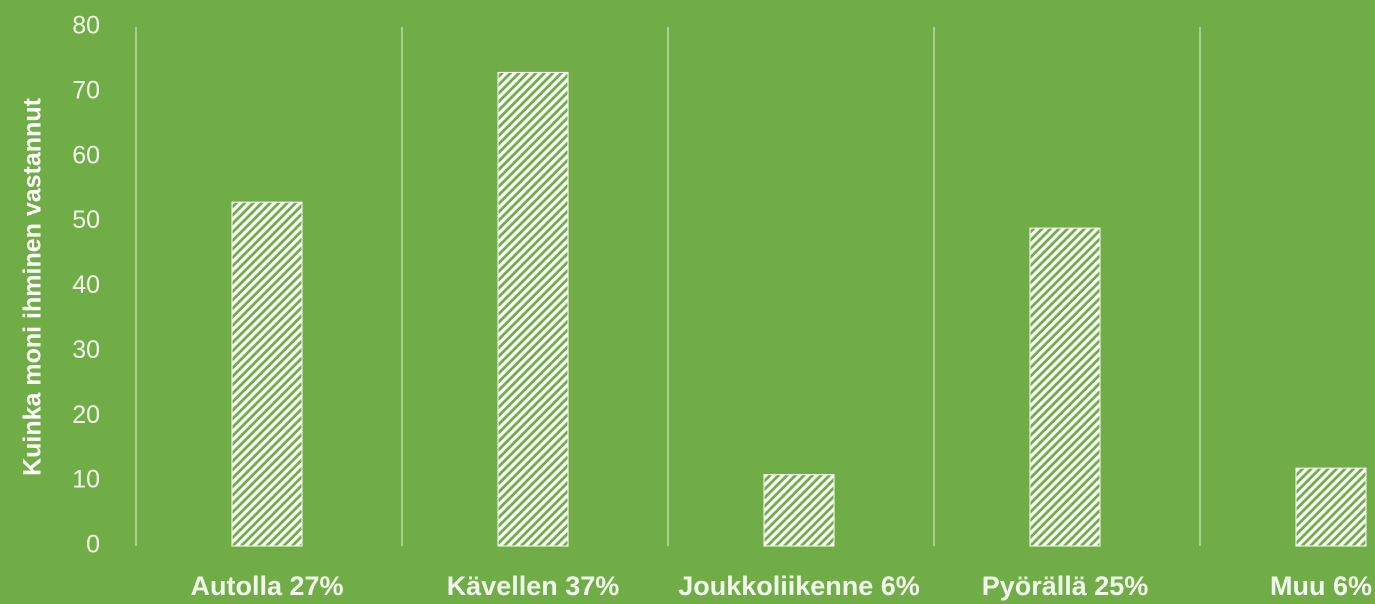 This screenshot has height=604, width=1375. I want to click on x-tick-label: Autolla 27%, so click(266, 586).